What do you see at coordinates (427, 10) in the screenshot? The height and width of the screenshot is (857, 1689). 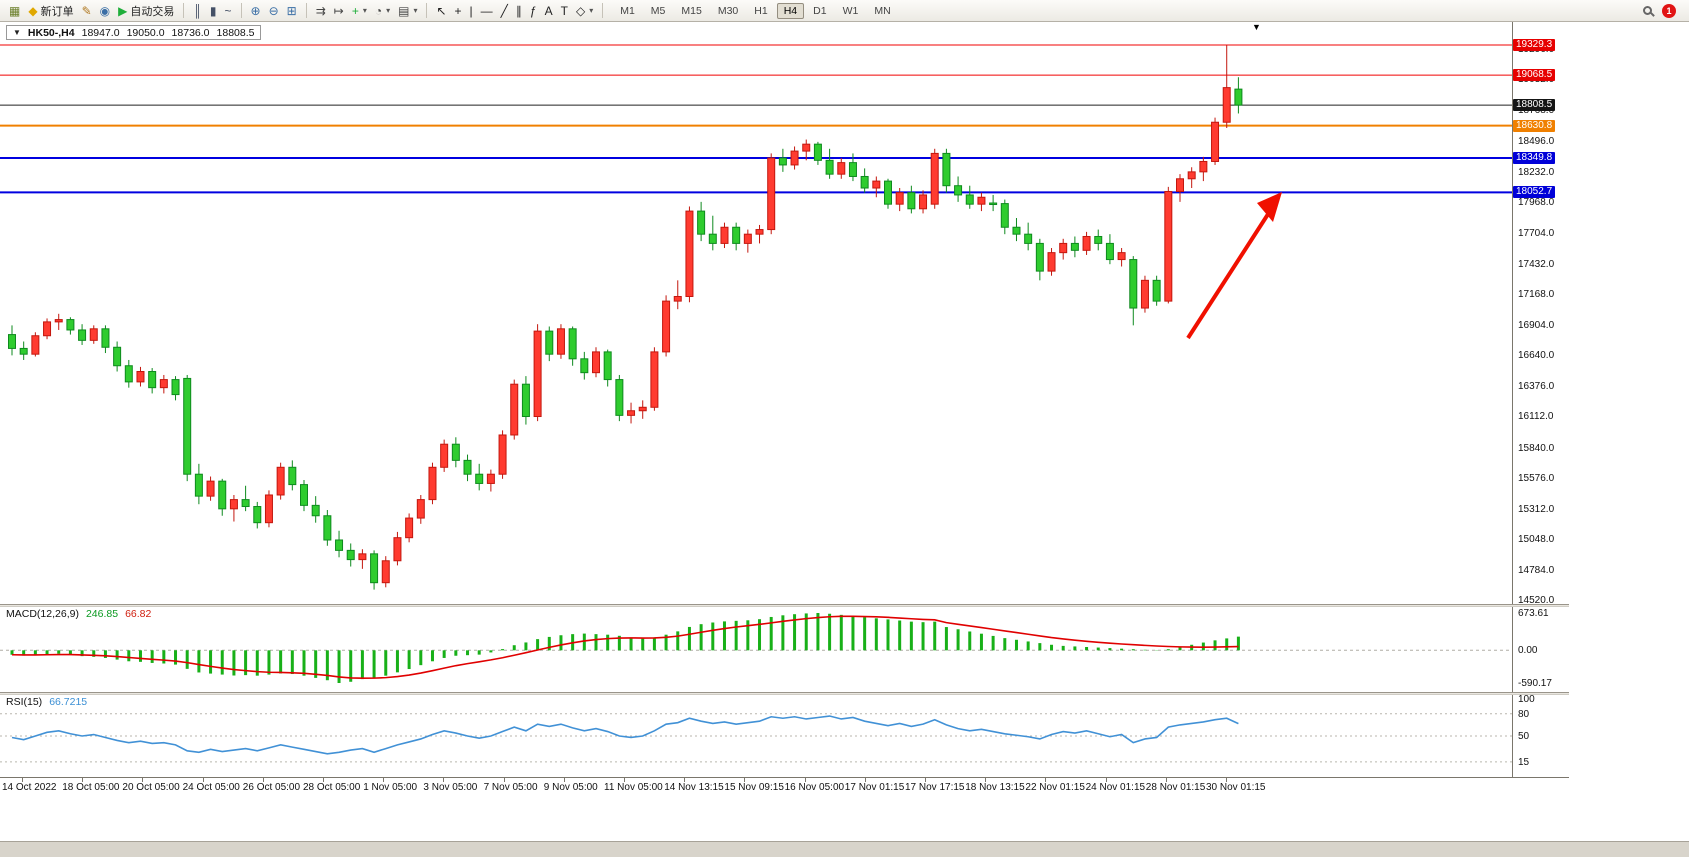 I see `toolbar-separator` at bounding box center [427, 10].